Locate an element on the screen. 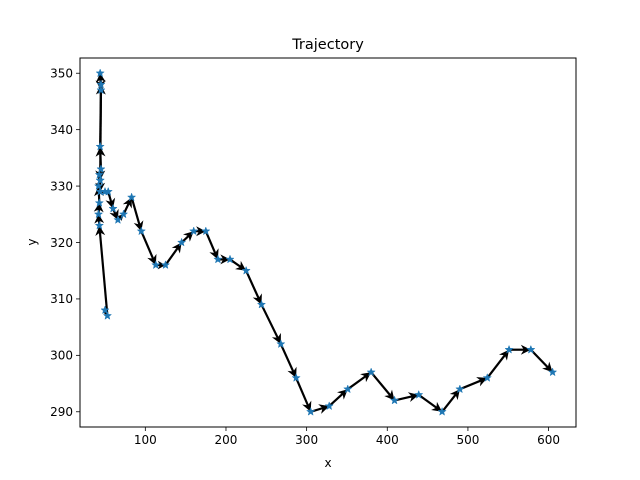  x-tick-label: 200 is located at coordinates (226, 440).